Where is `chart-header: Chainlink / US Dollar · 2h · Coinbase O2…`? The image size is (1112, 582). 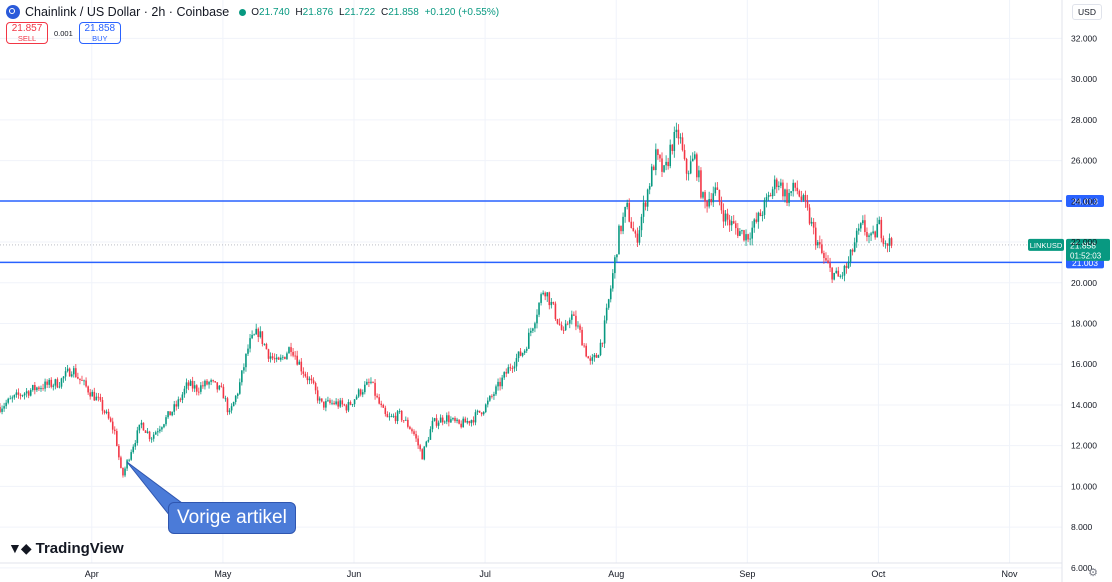
chart-header: Chainlink / US Dollar · 2h · Coinbase O2… is located at coordinates (254, 12).